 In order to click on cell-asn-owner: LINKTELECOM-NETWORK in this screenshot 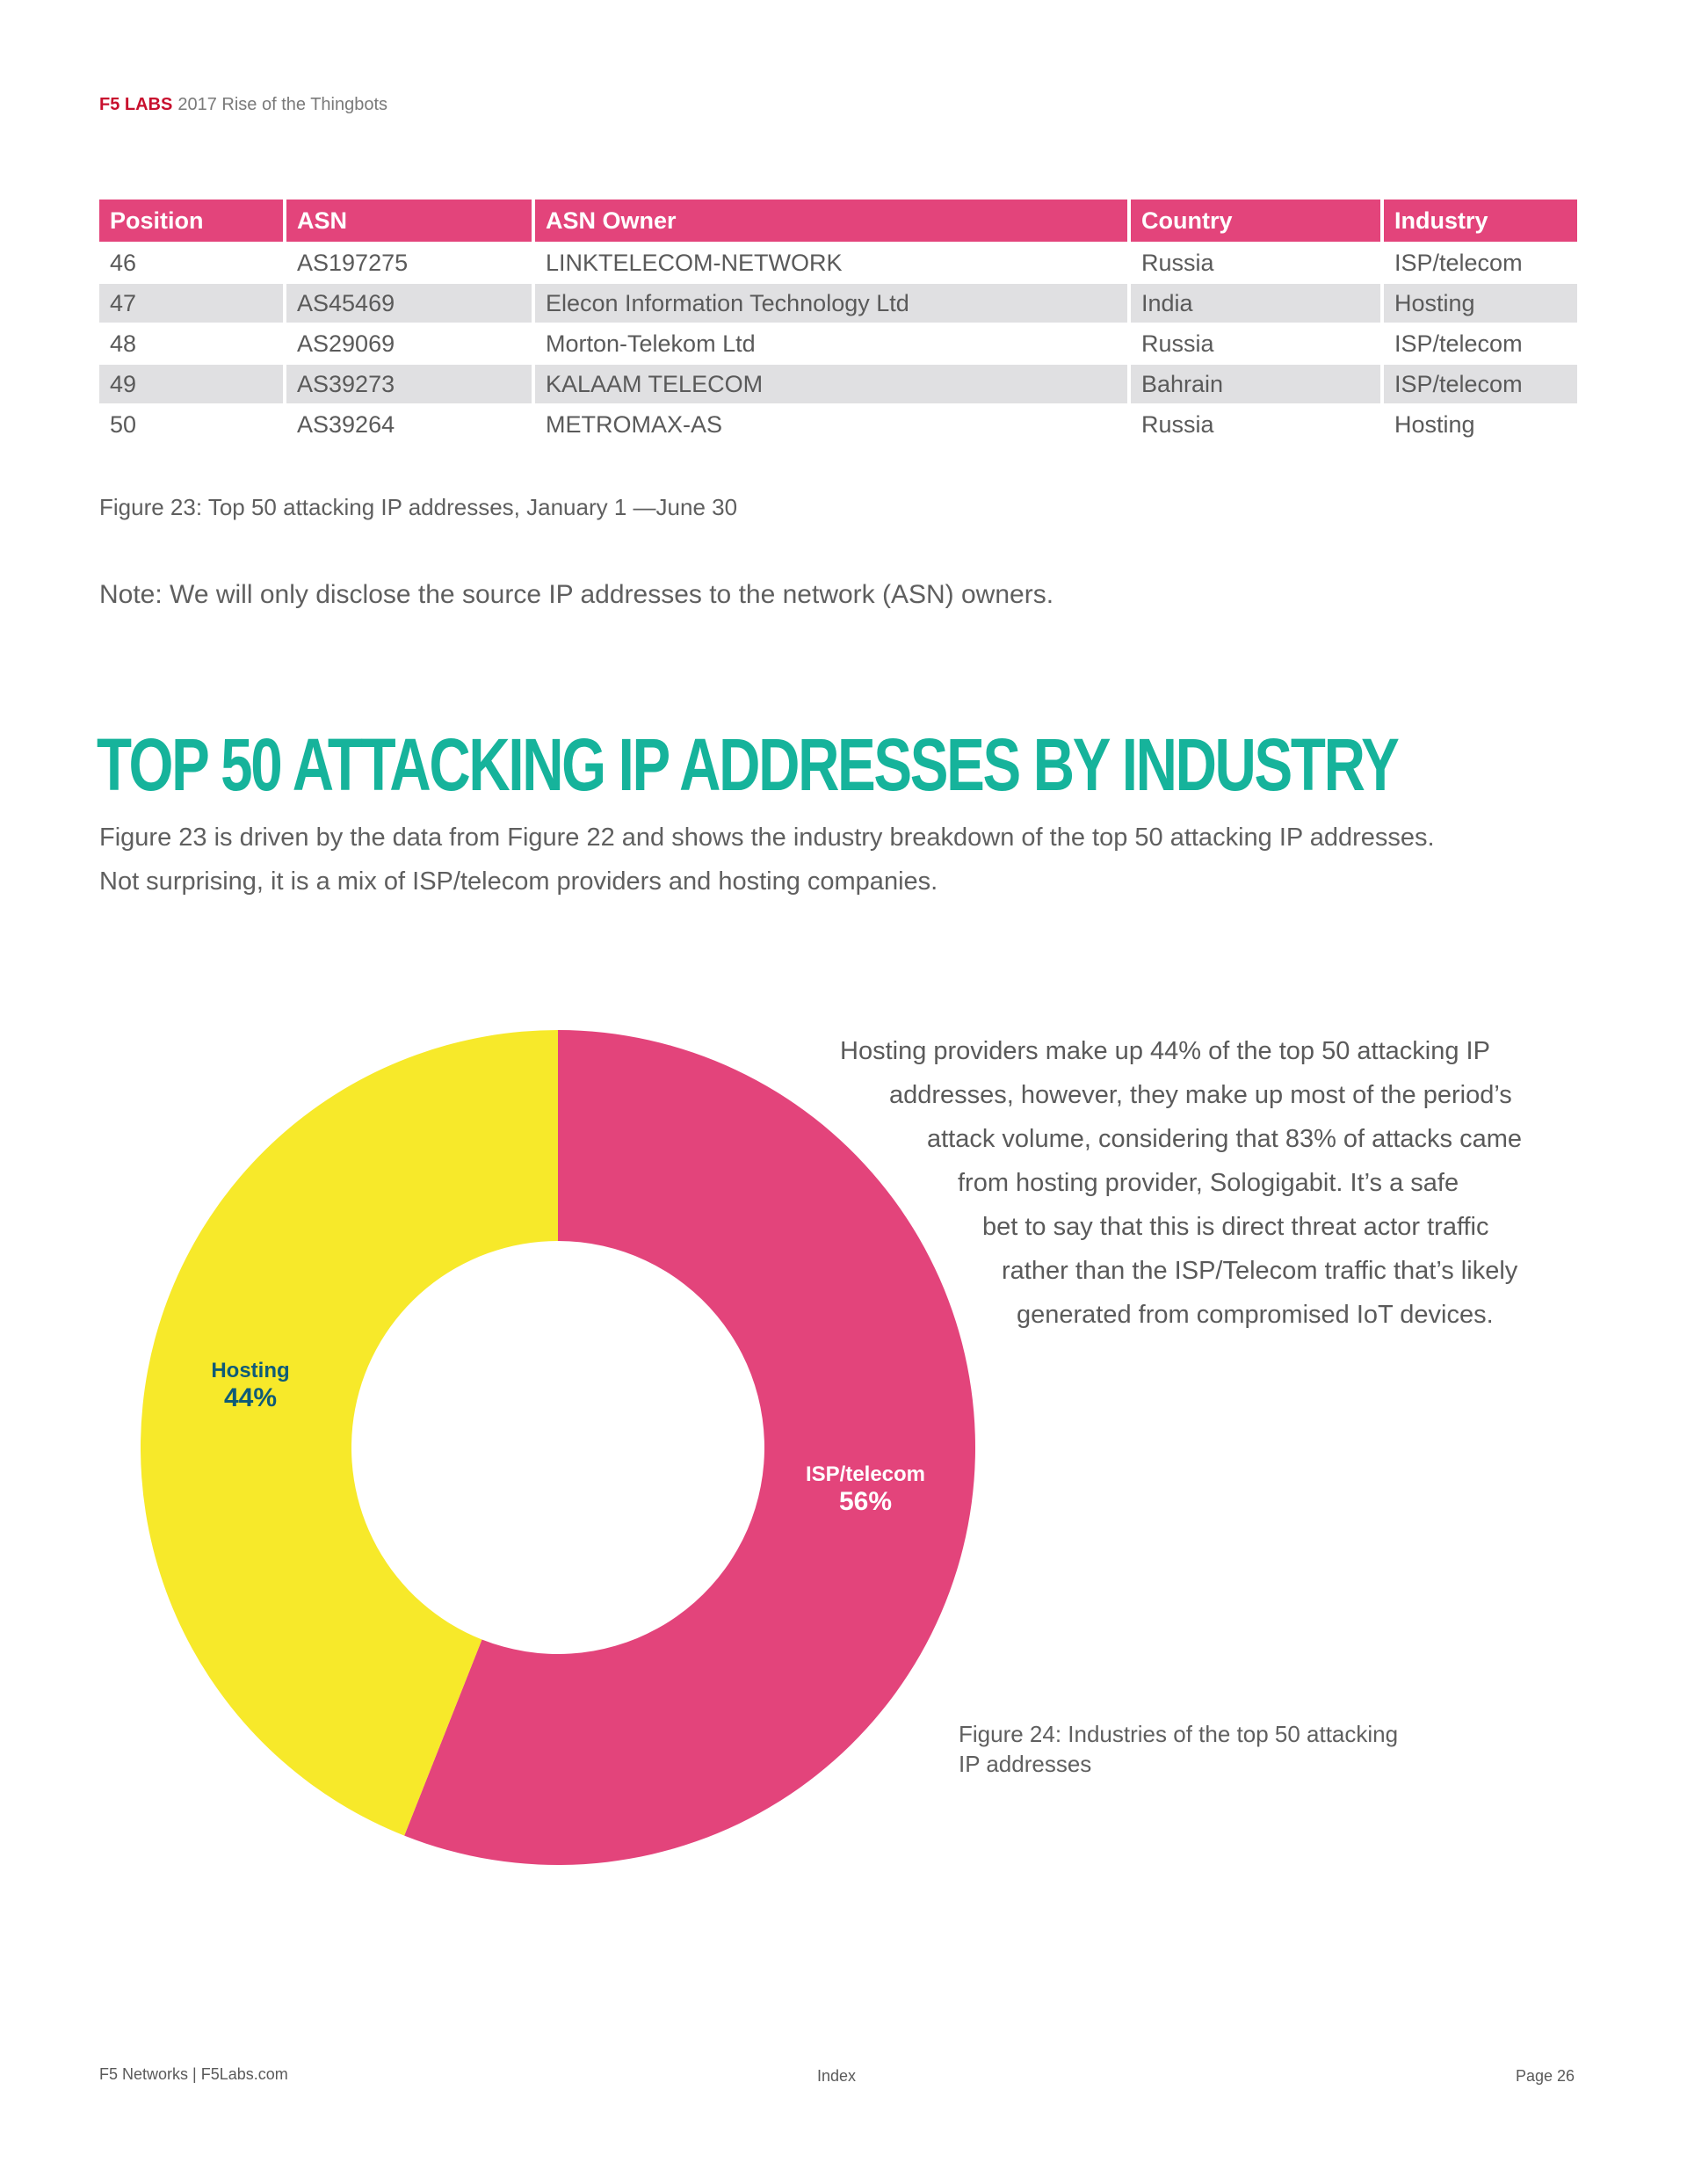, I will do `click(694, 262)`.